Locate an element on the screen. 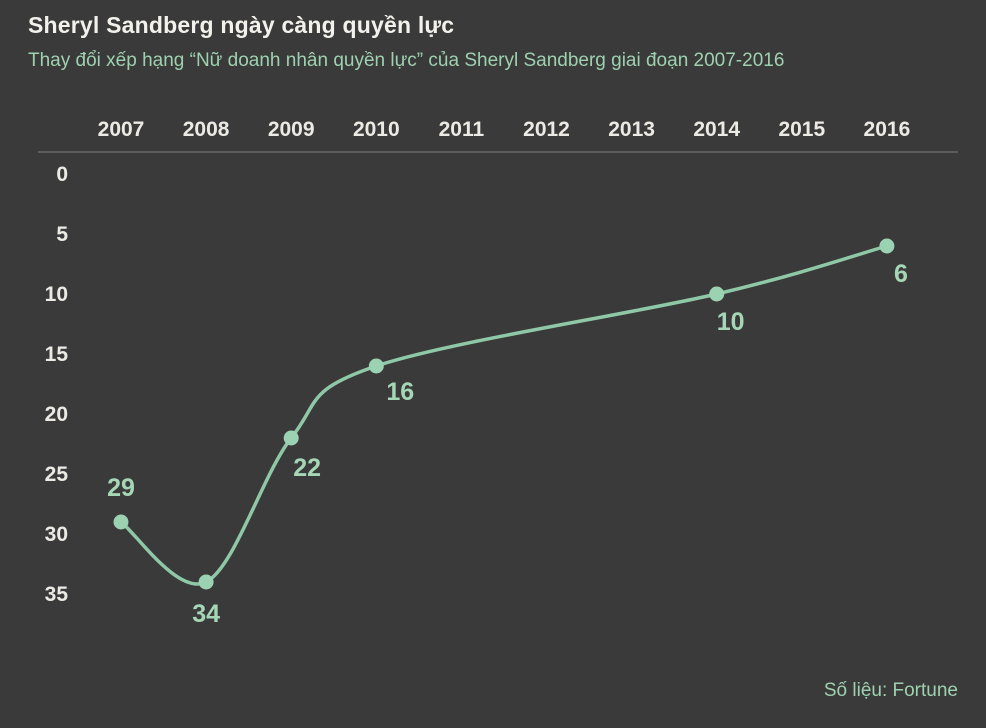 The height and width of the screenshot is (728, 986). data-point-label: 29 is located at coordinates (121, 488).